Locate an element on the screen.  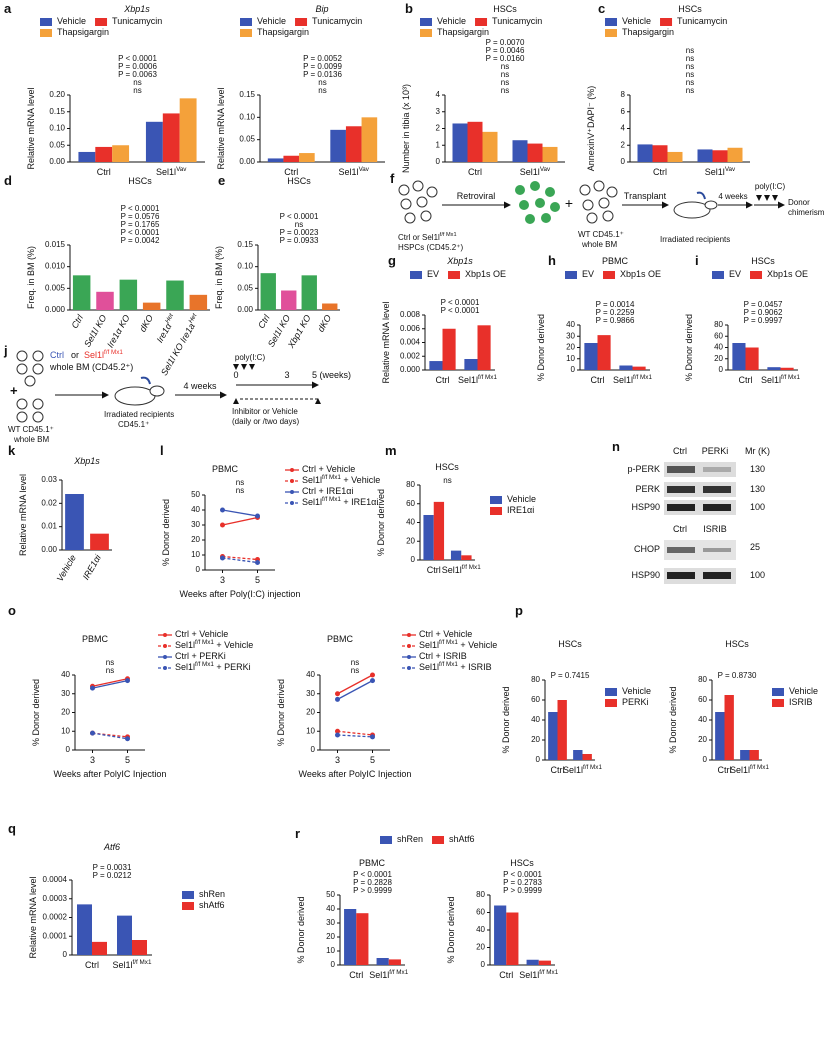
point is located at coordinates (127, 681).